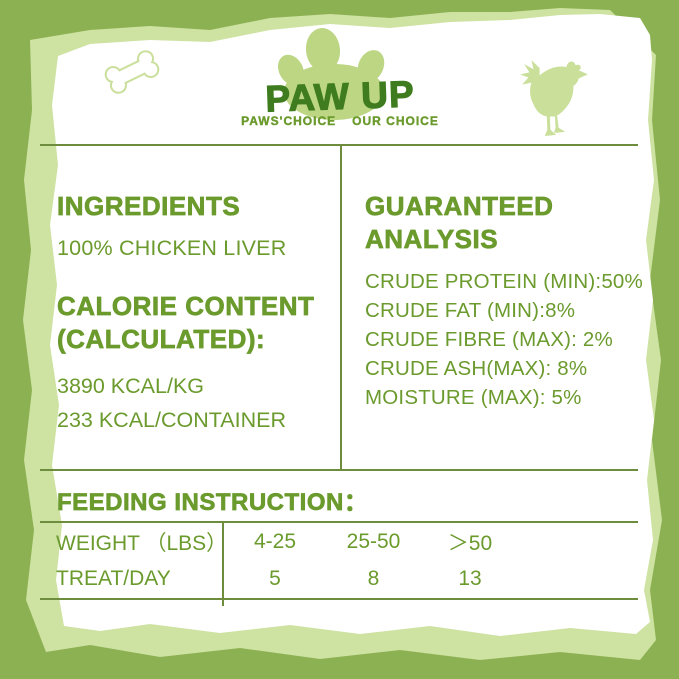 This screenshot has width=679, height=679. What do you see at coordinates (339, 145) in the screenshot?
I see `header-divider` at bounding box center [339, 145].